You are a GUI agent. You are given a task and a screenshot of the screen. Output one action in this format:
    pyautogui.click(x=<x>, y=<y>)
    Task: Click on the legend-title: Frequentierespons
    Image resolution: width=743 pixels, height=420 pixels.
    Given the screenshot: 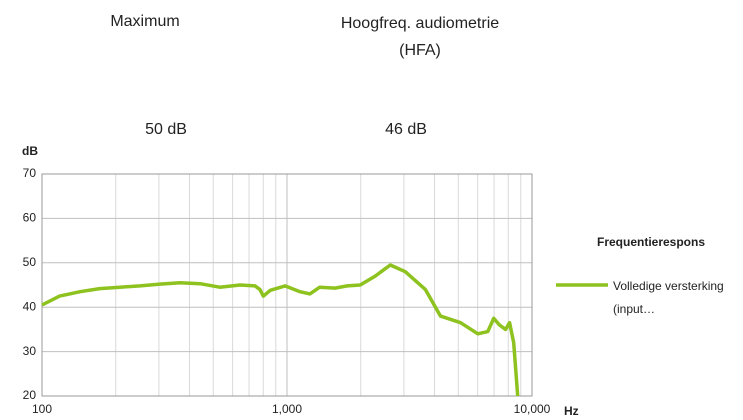 What is the action you would take?
    pyautogui.click(x=651, y=242)
    